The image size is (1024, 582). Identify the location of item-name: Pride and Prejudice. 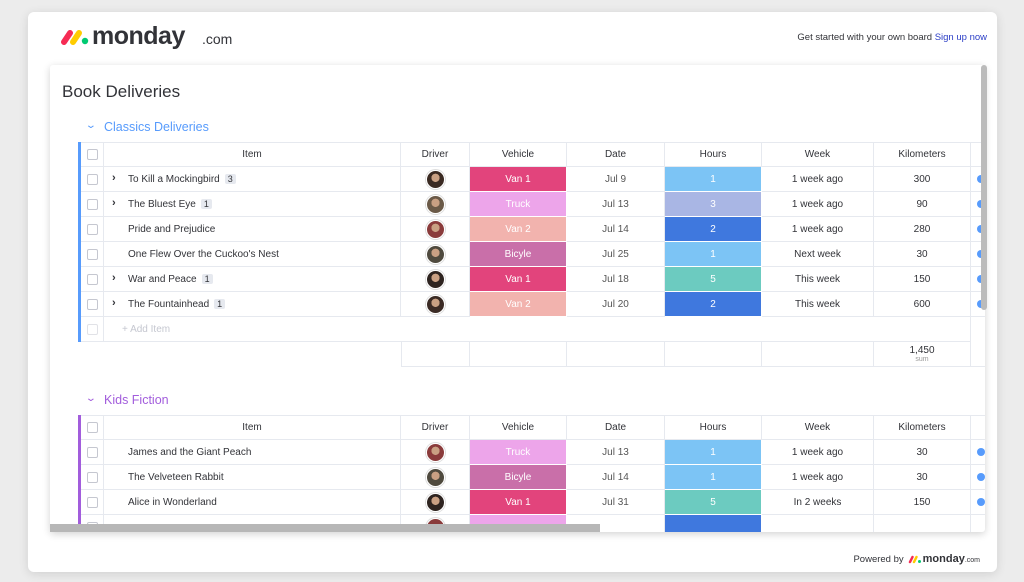
(172, 229).